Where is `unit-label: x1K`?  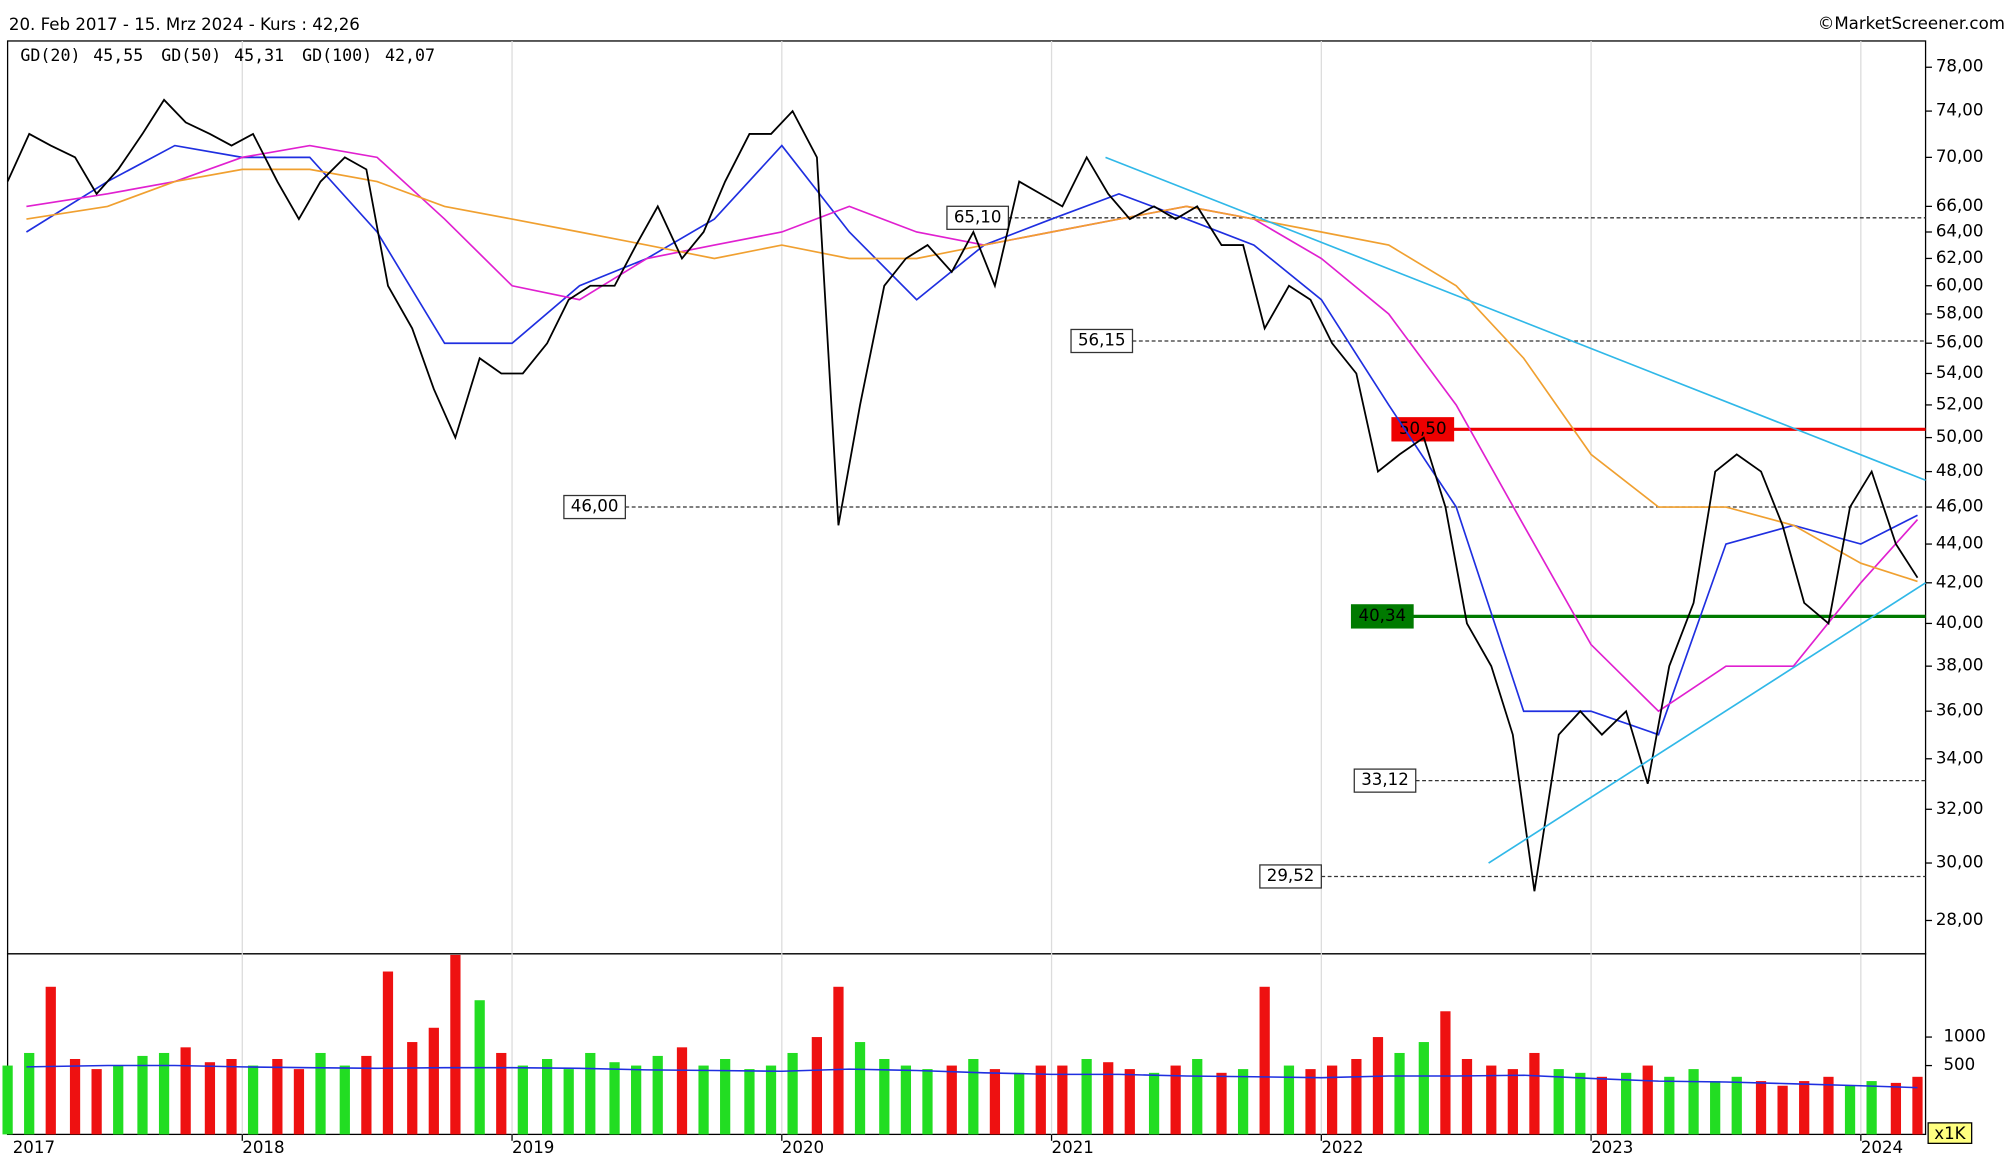 unit-label: x1K is located at coordinates (1950, 1133).